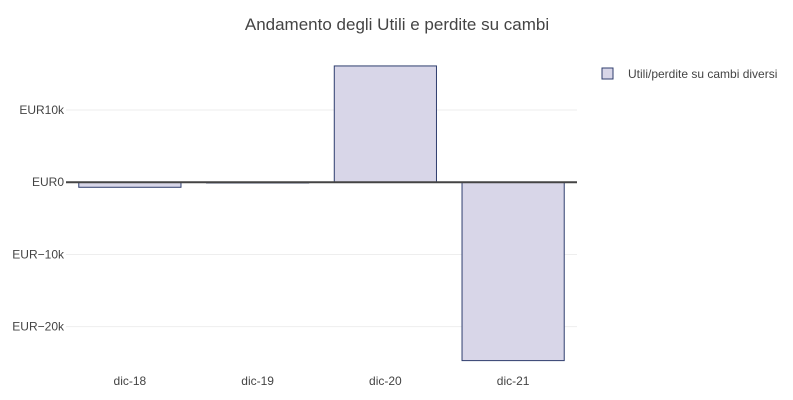 The image size is (793, 400). What do you see at coordinates (322, 381) in the screenshot?
I see `x-axis: dic-18 dic-19 dic-20 dic-21` at bounding box center [322, 381].